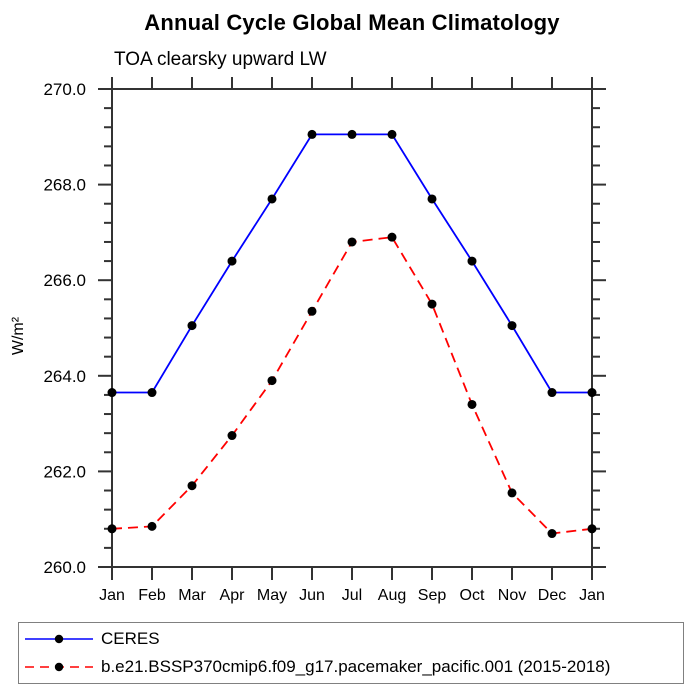 The width and height of the screenshot is (700, 700). What do you see at coordinates (152, 595) in the screenshot?
I see `x-tick-label: Feb` at bounding box center [152, 595].